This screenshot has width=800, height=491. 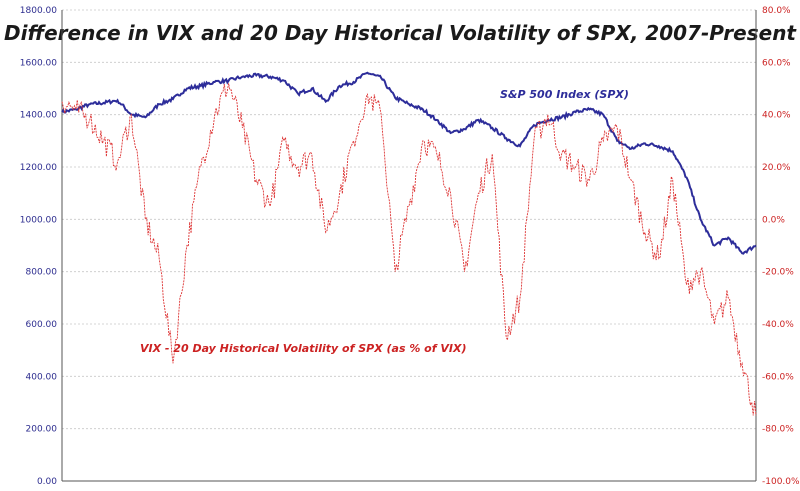 What do you see at coordinates (38, 63) in the screenshot?
I see `left-tick-label: 1600.00` at bounding box center [38, 63].